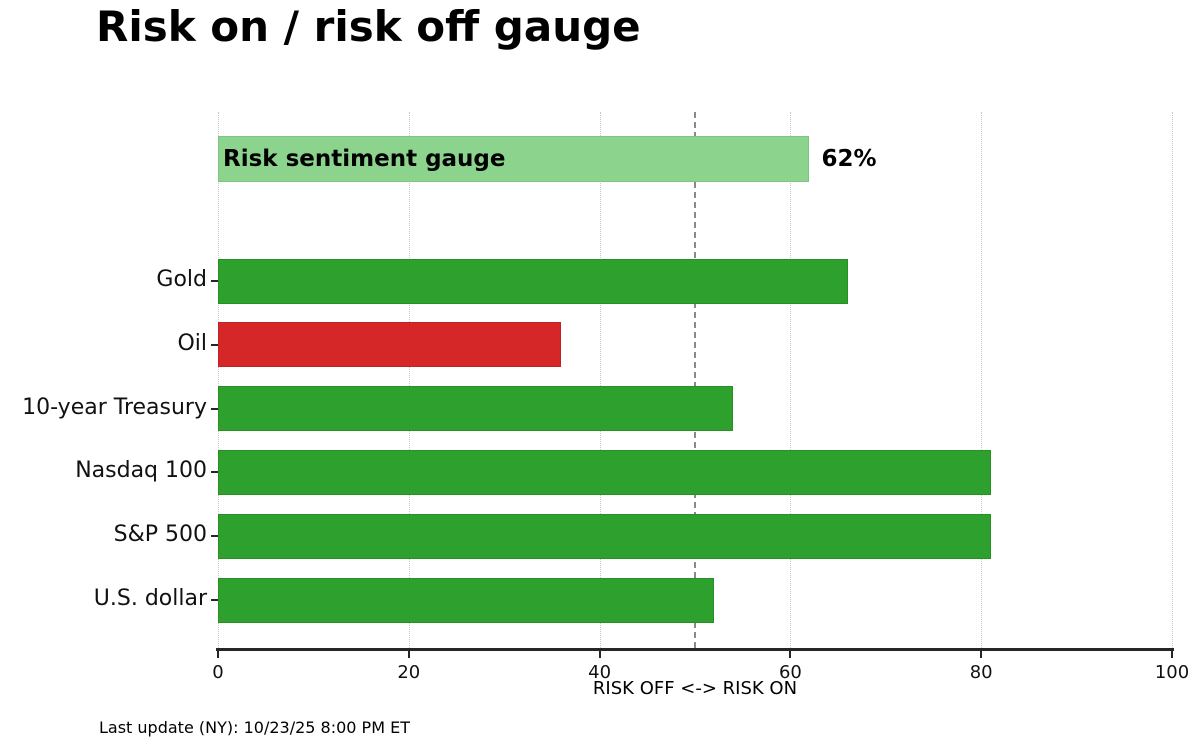 The width and height of the screenshot is (1200, 752). I want to click on gauge-bar: Risk sentiment gauge, so click(514, 159).